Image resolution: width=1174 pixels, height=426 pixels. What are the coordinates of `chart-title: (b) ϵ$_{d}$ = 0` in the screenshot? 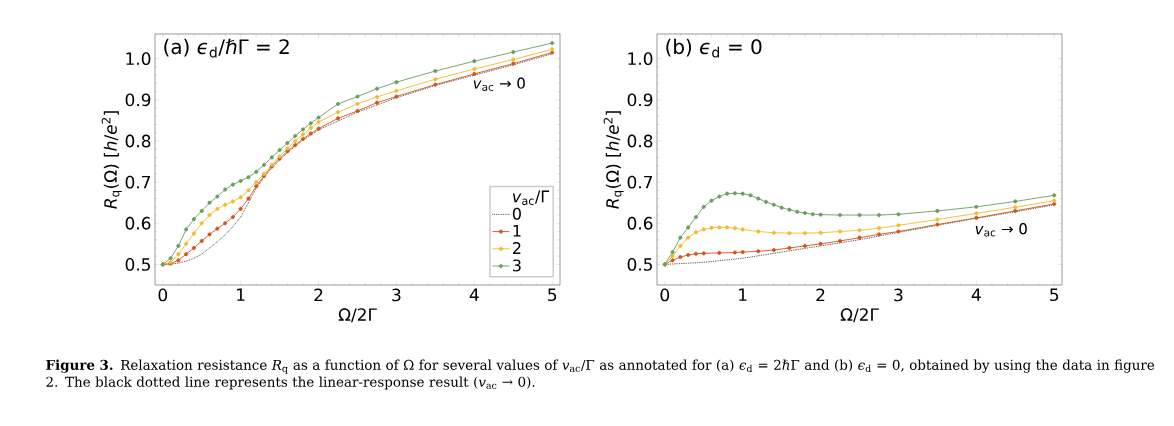 It's located at (714, 48).